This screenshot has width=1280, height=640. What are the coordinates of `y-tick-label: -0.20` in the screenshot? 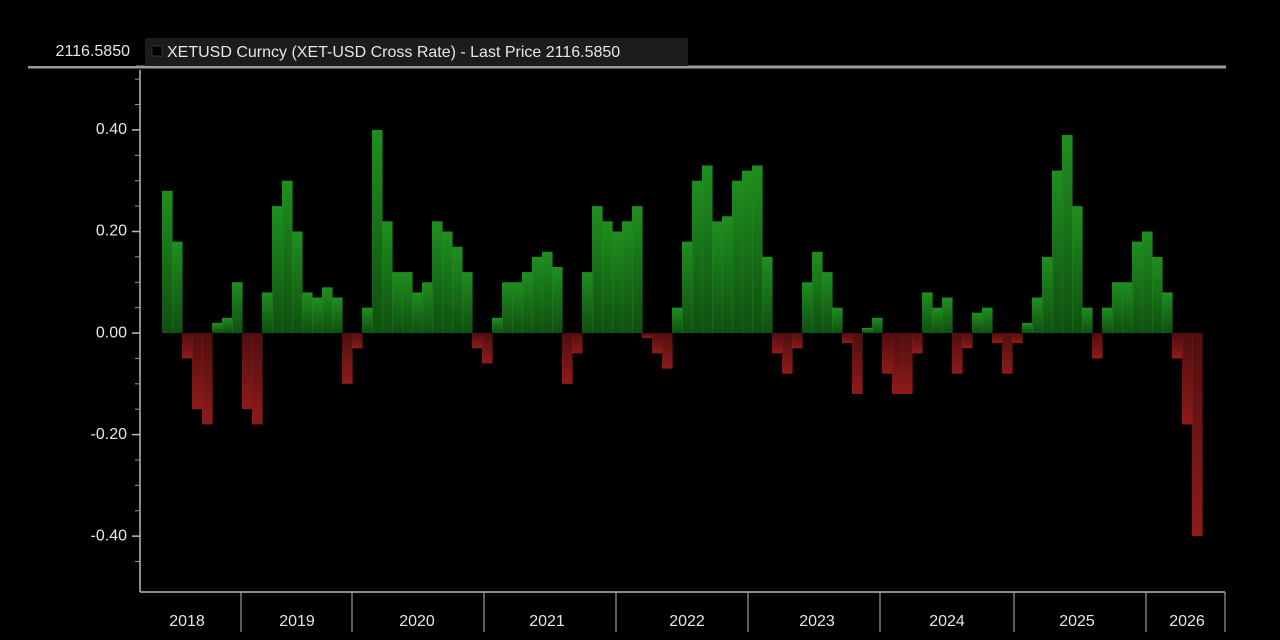 It's located at (109, 434).